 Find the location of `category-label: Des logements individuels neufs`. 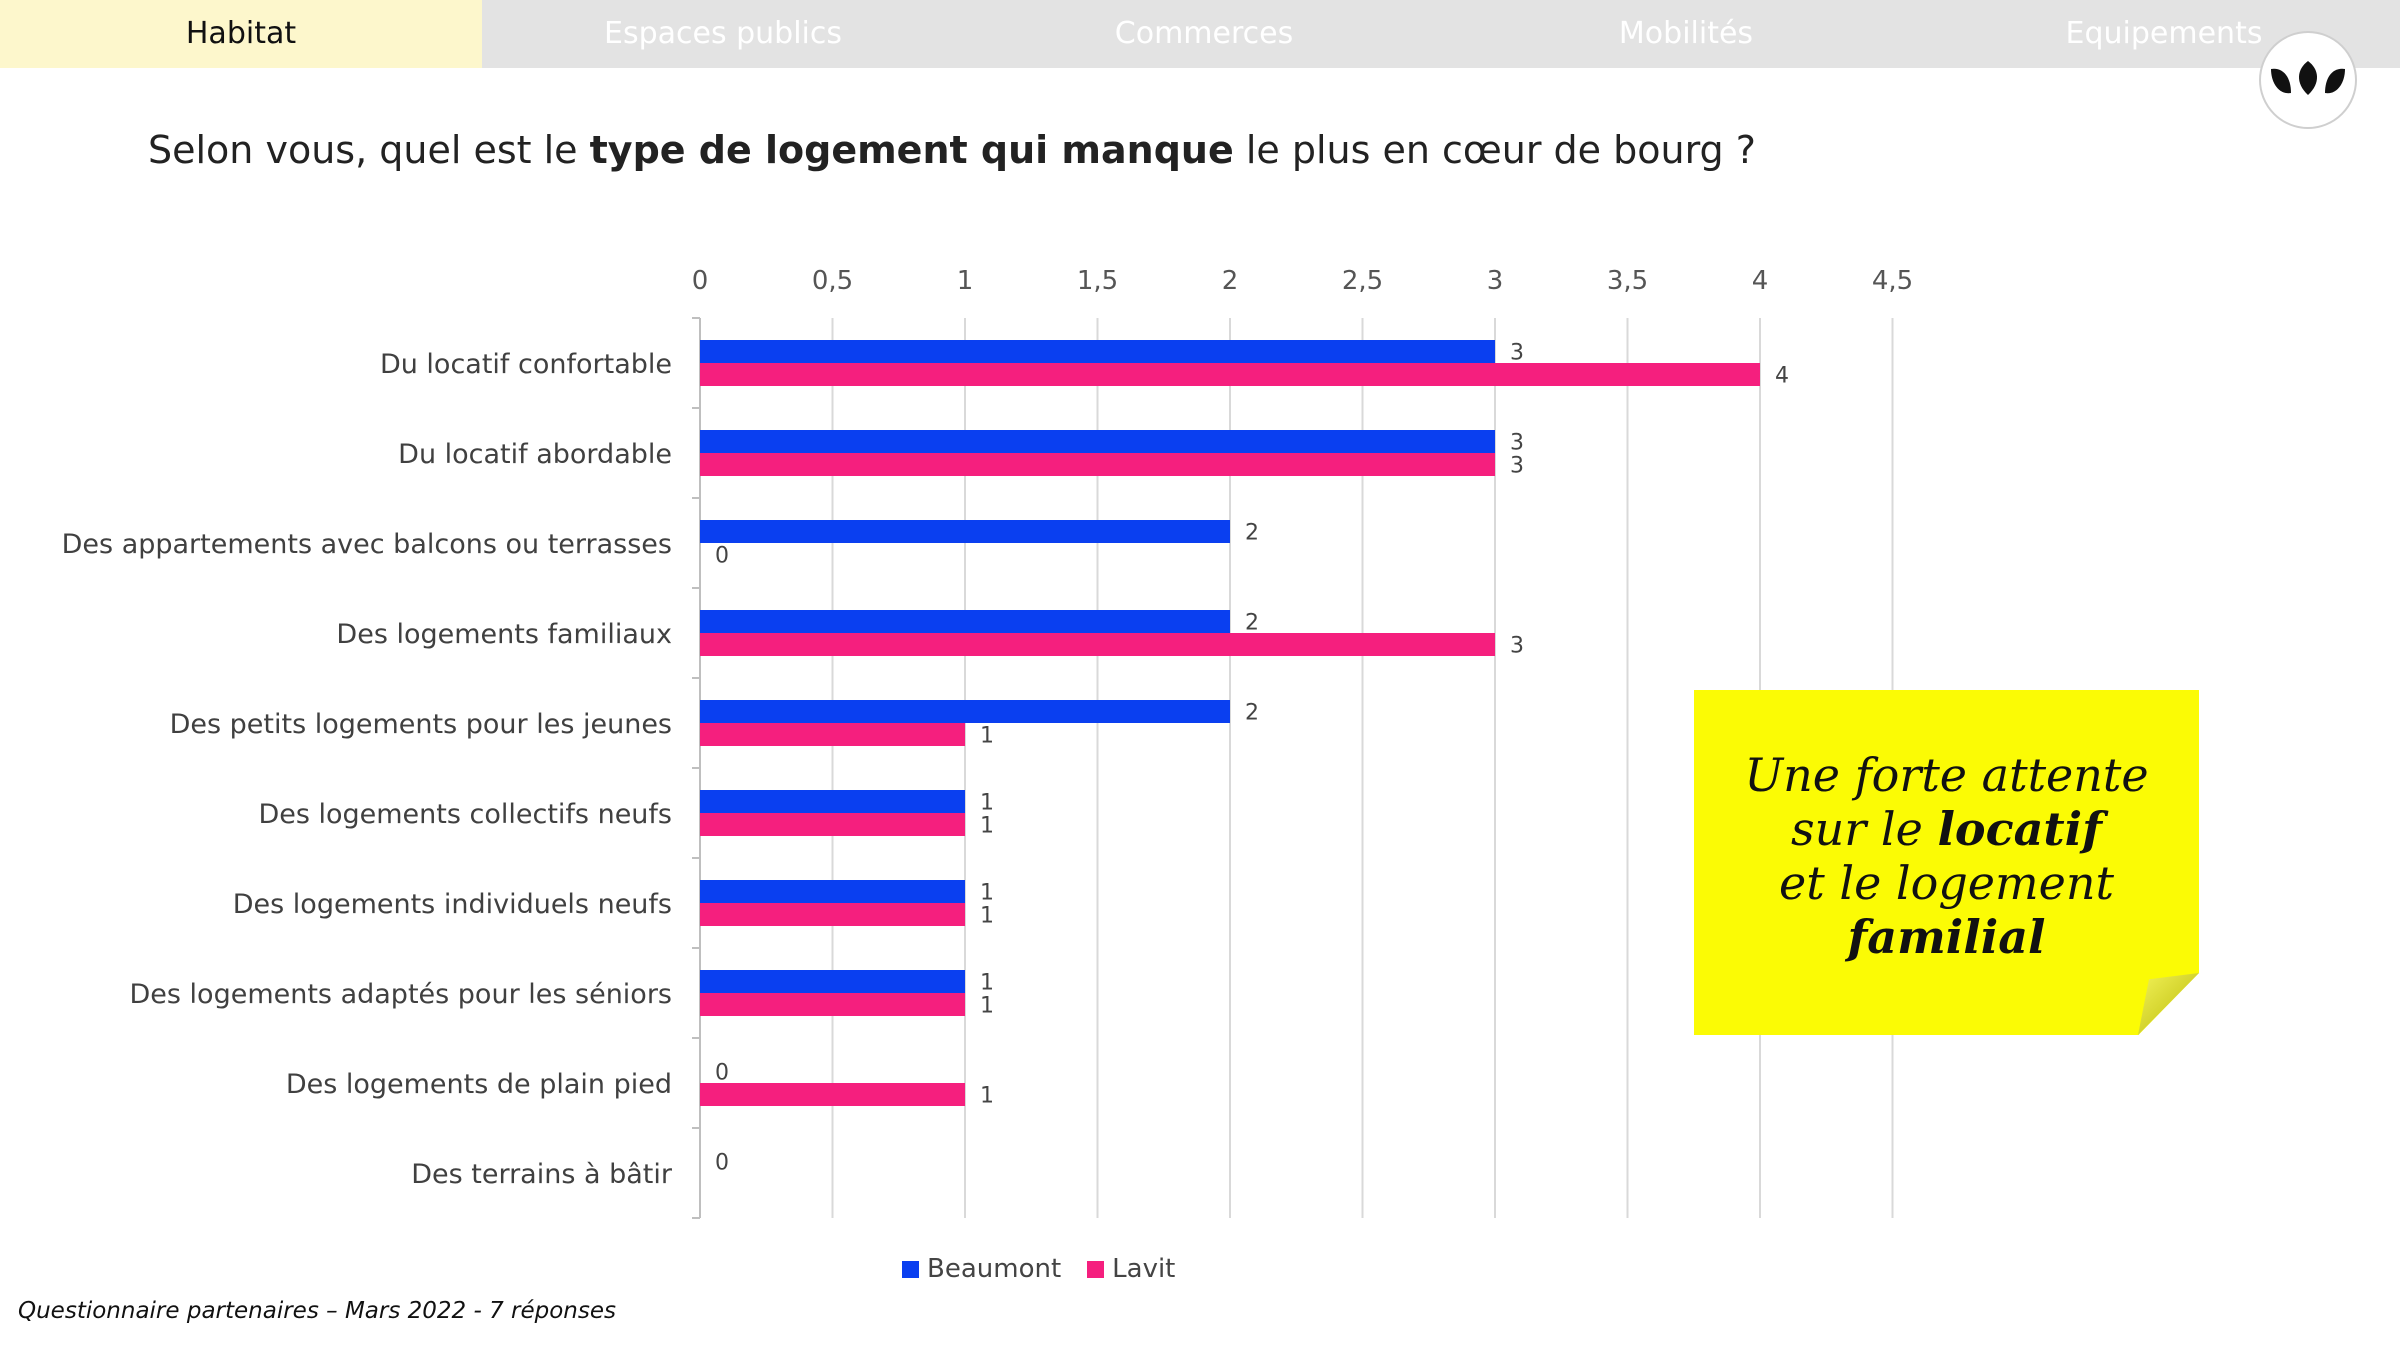

category-label: Des logements individuels neufs is located at coordinates (452, 904).